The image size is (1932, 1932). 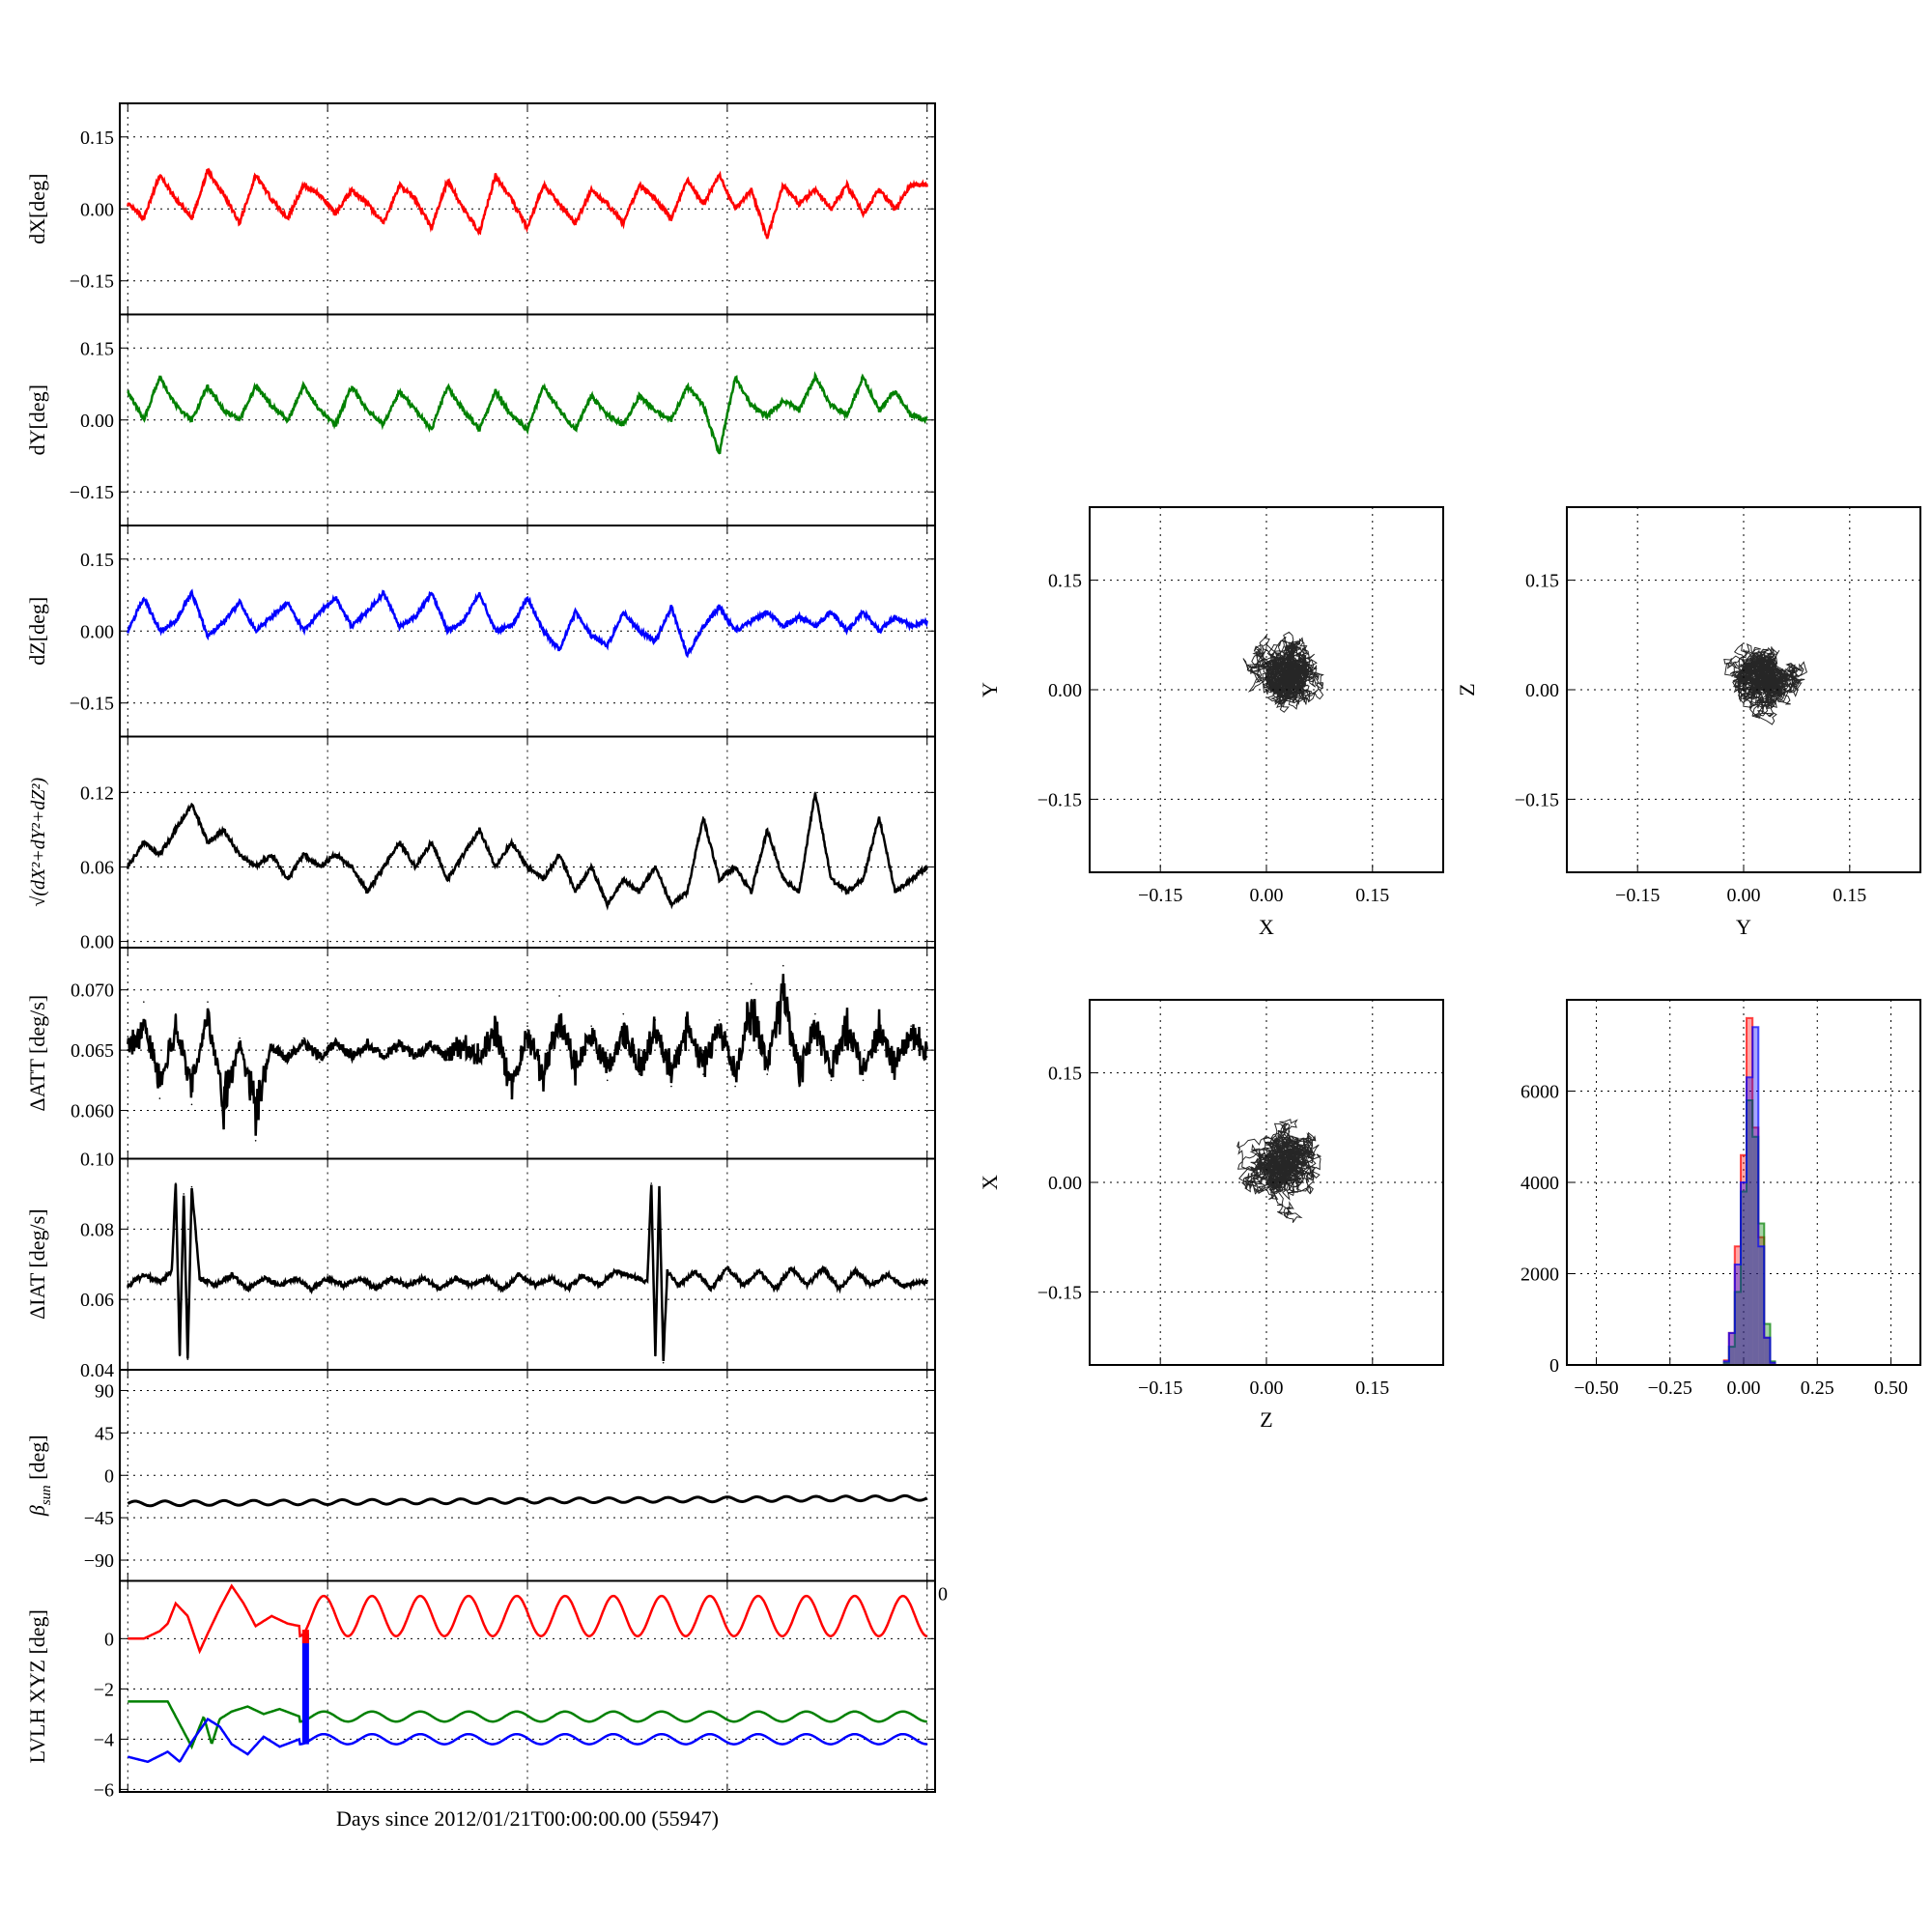 What do you see at coordinates (1266, 1419) in the screenshot?
I see `x-axis-label: Z` at bounding box center [1266, 1419].